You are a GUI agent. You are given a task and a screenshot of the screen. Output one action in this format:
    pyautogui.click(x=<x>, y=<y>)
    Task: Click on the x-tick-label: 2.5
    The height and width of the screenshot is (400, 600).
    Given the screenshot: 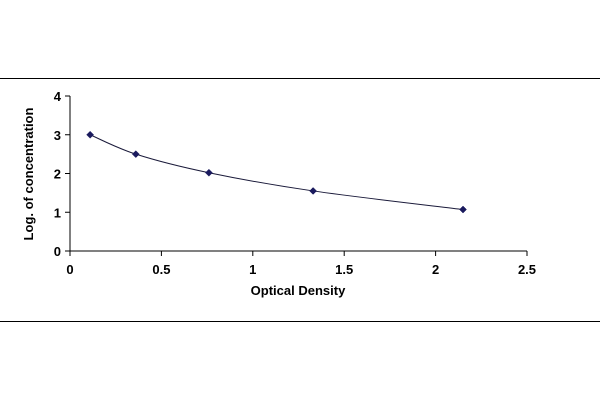 What is the action you would take?
    pyautogui.click(x=527, y=269)
    